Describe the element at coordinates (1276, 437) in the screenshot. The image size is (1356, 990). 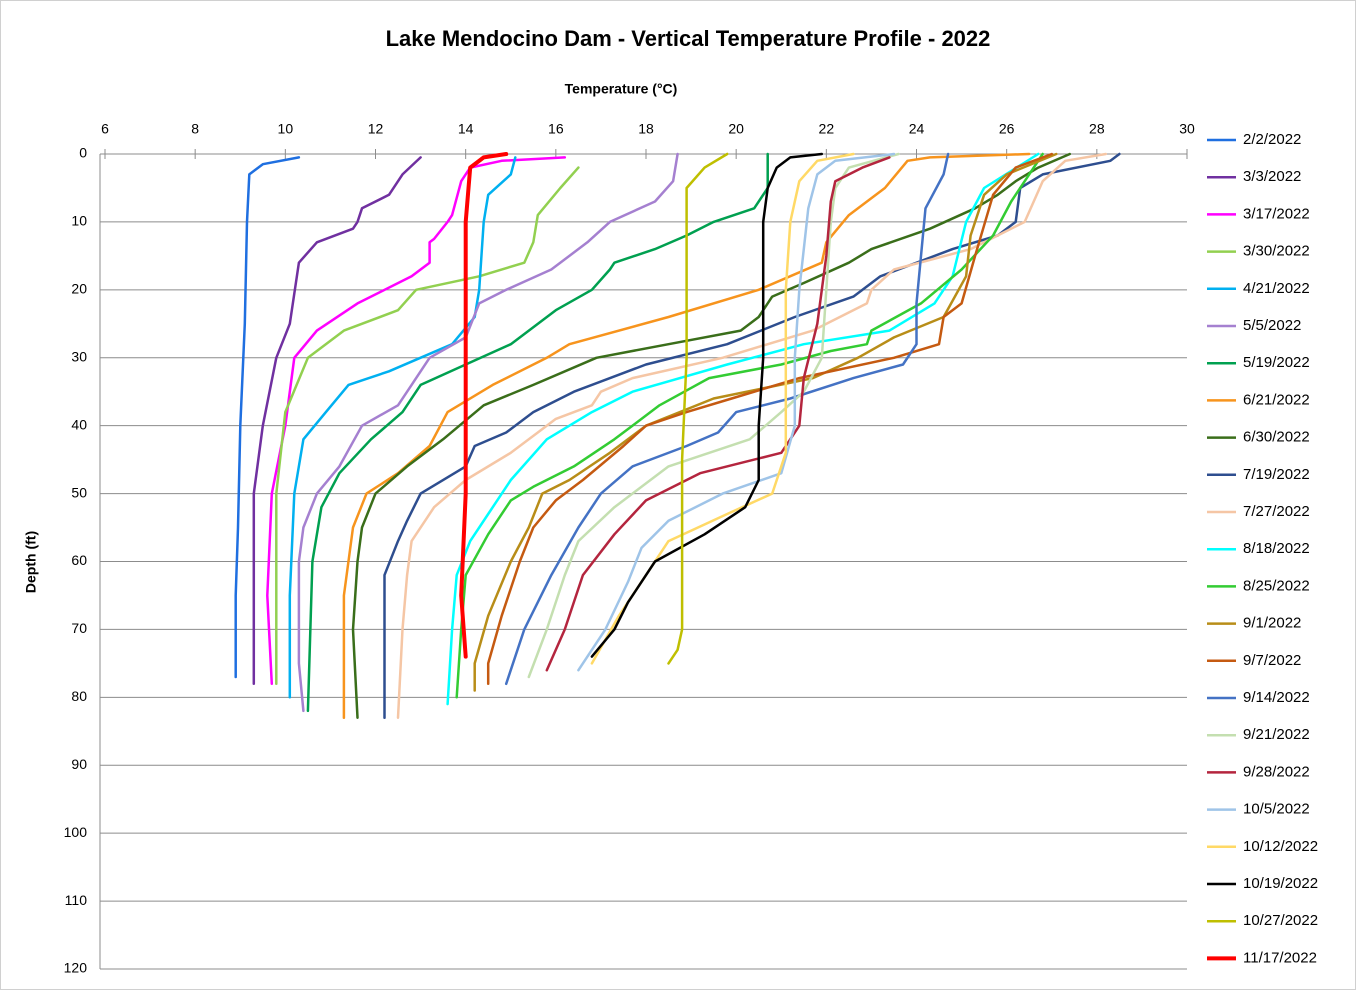
I see `legend-label: 6/30/2022` at that location.